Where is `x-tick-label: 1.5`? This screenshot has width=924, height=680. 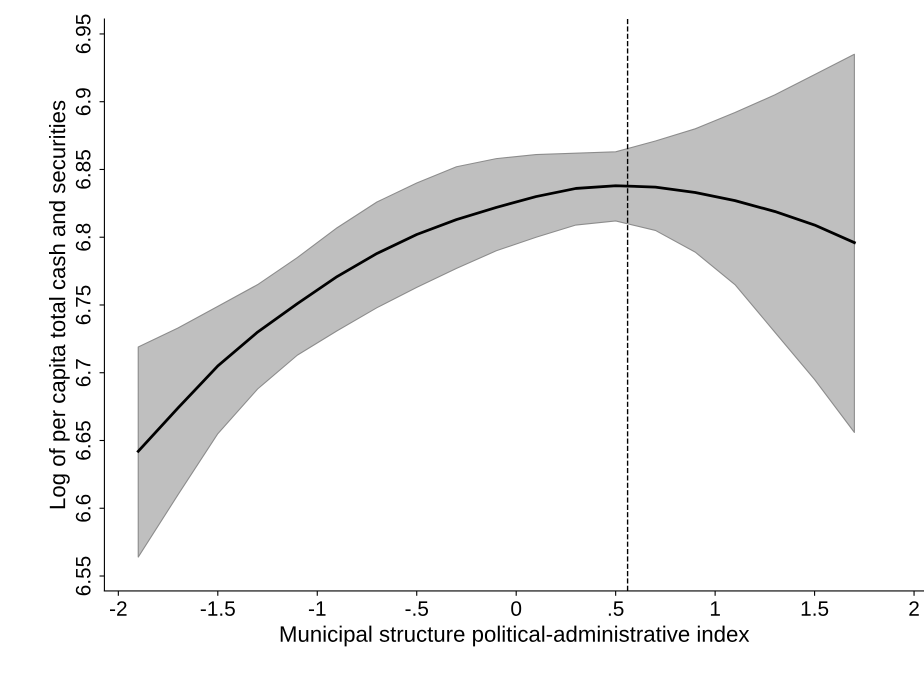 x-tick-label: 1.5 is located at coordinates (815, 608).